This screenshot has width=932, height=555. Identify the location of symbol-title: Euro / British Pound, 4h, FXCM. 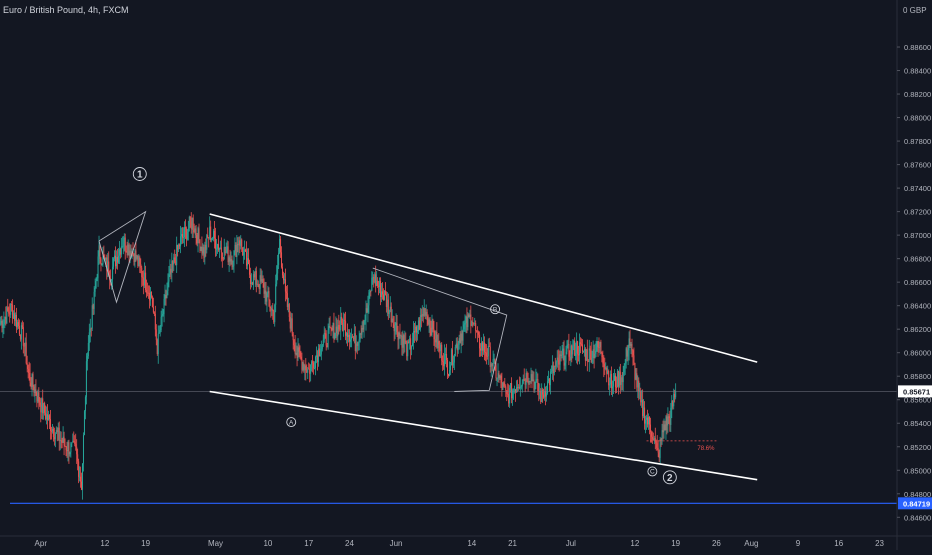
(66, 10).